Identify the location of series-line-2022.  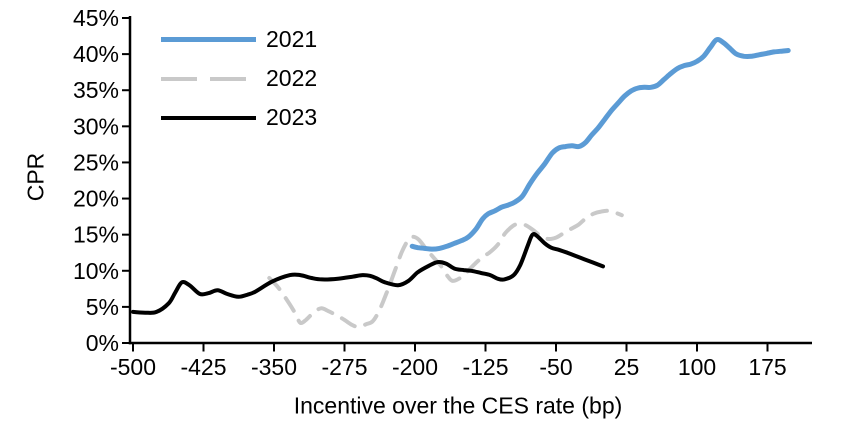
(445, 269).